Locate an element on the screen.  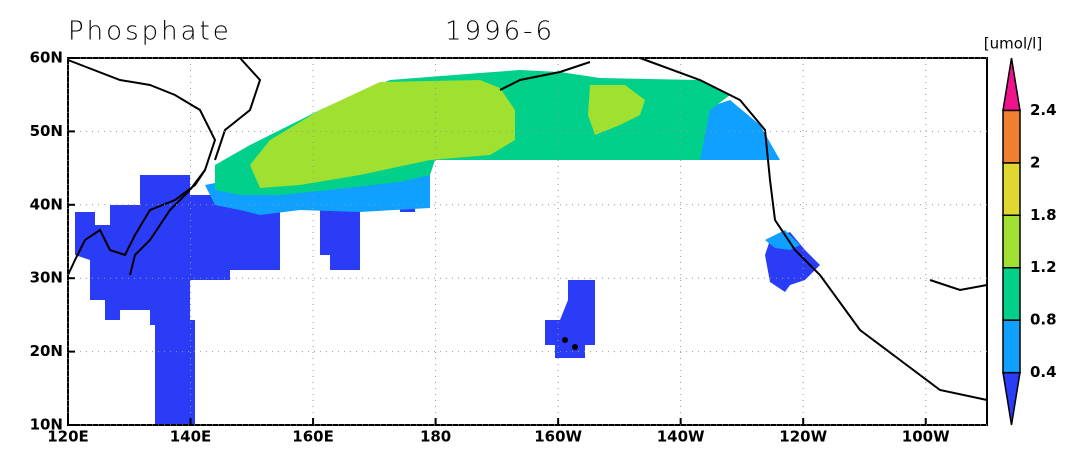
x-tick-label: 160E is located at coordinates (313, 437).